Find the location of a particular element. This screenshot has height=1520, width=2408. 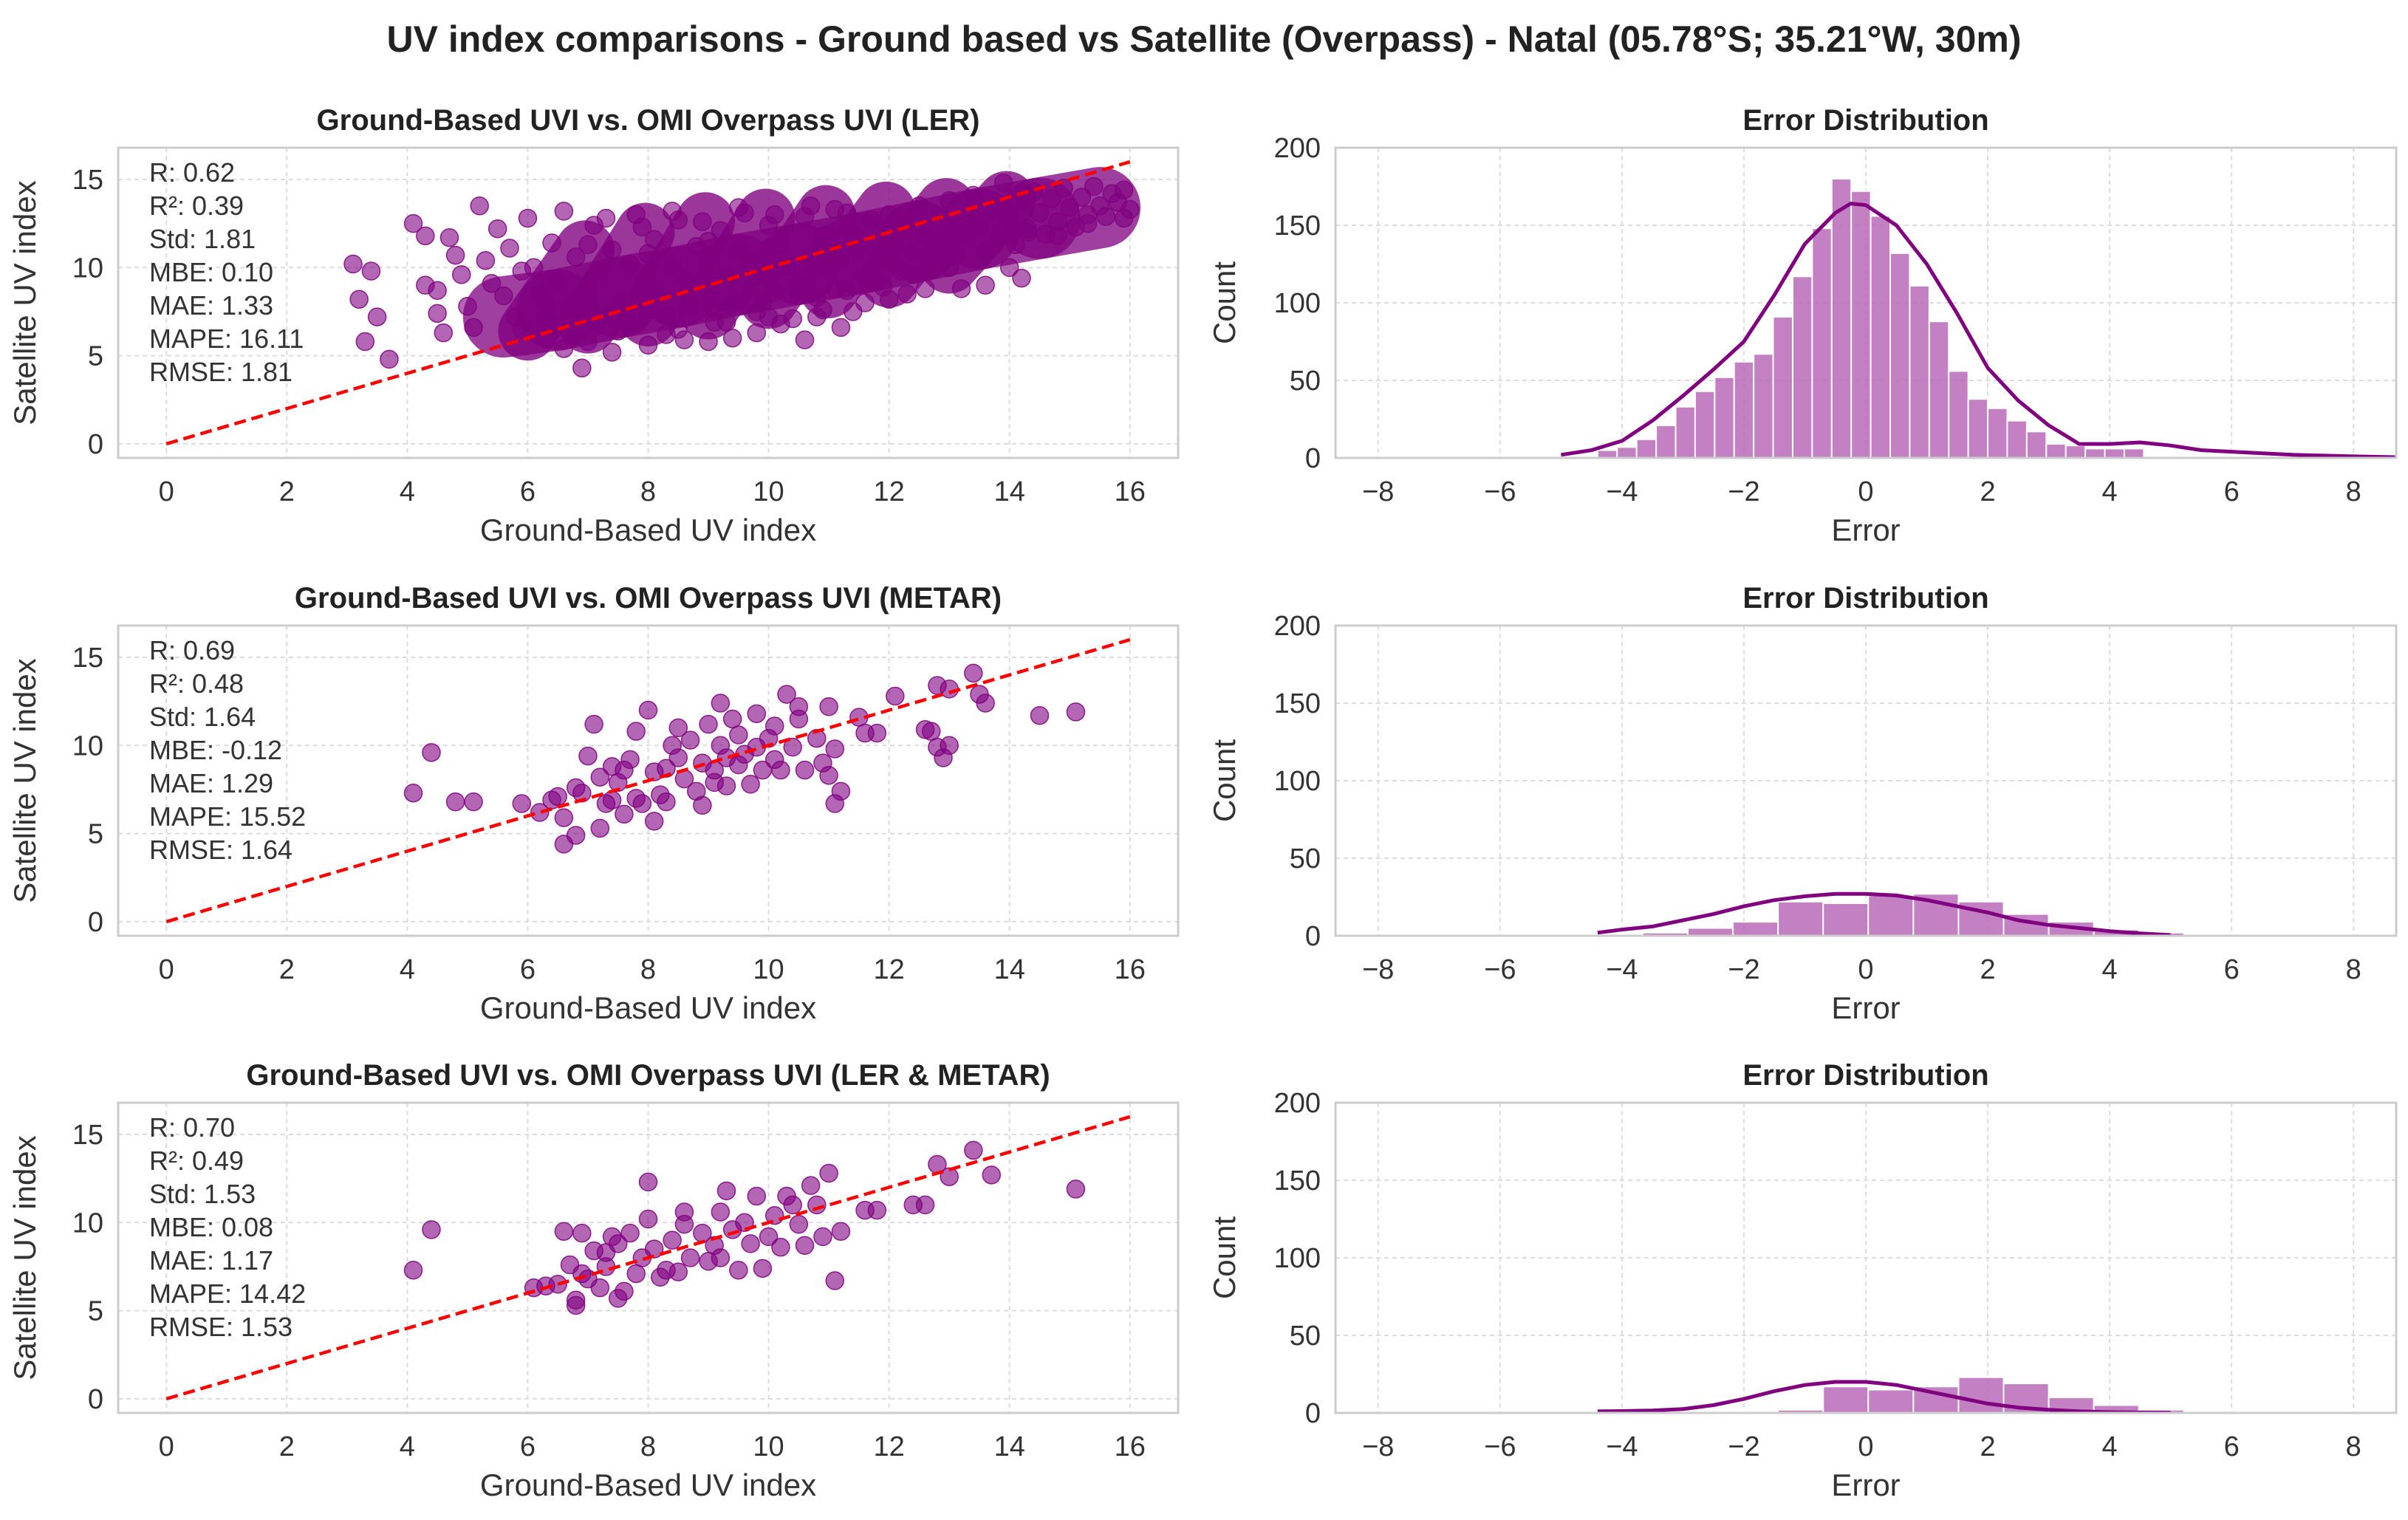

y-tick-label: 50 is located at coordinates (1305, 1336).